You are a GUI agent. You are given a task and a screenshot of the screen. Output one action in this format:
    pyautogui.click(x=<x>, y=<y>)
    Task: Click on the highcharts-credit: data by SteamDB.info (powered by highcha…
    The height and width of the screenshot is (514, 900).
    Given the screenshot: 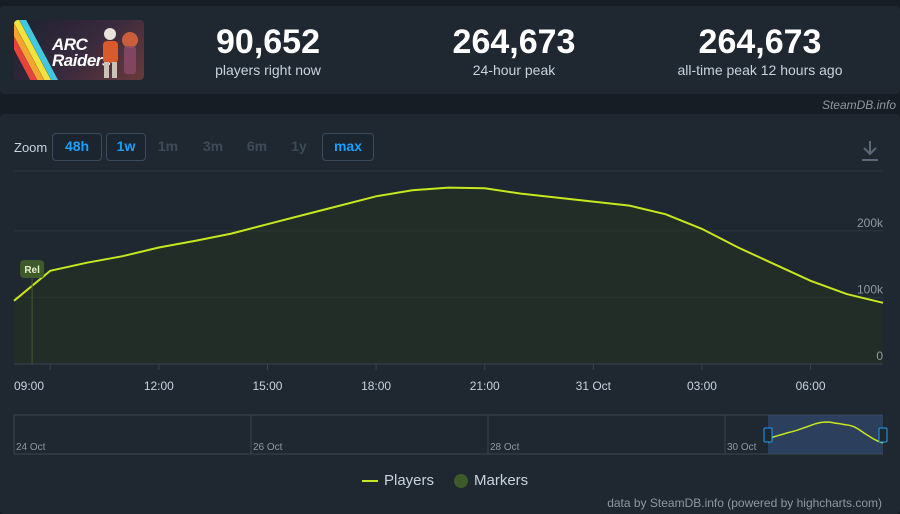 What is the action you would take?
    pyautogui.click(x=744, y=503)
    